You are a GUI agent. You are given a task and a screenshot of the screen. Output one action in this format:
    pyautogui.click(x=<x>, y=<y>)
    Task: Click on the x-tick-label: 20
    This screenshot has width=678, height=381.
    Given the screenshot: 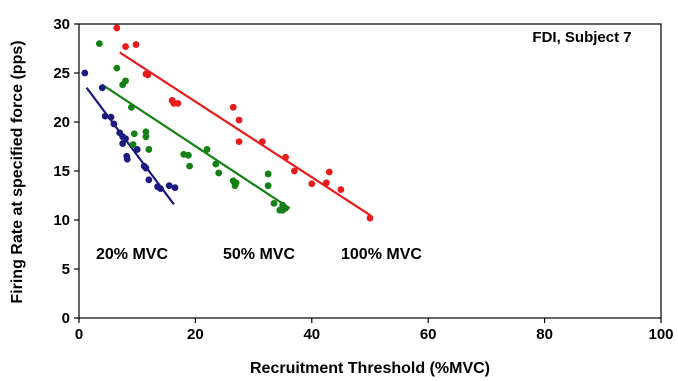 What is the action you would take?
    pyautogui.click(x=195, y=334)
    